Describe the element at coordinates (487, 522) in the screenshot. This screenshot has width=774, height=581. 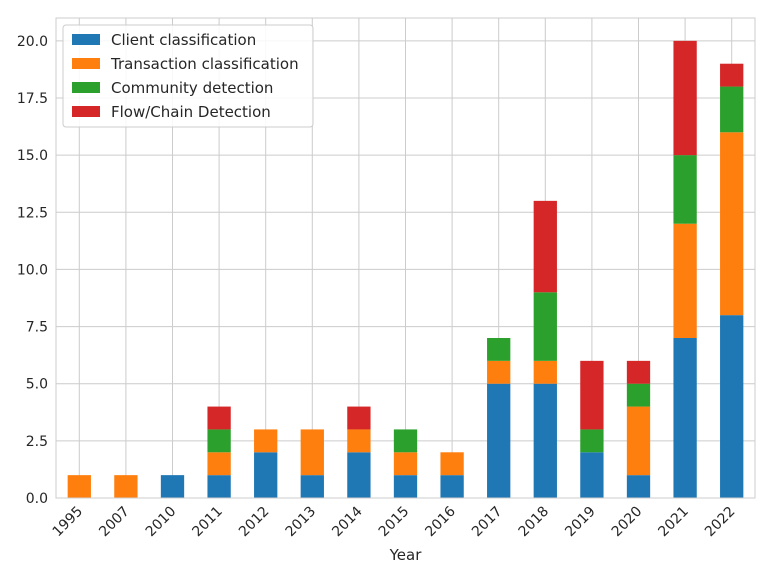
I see `x-tick-label: 2017` at that location.